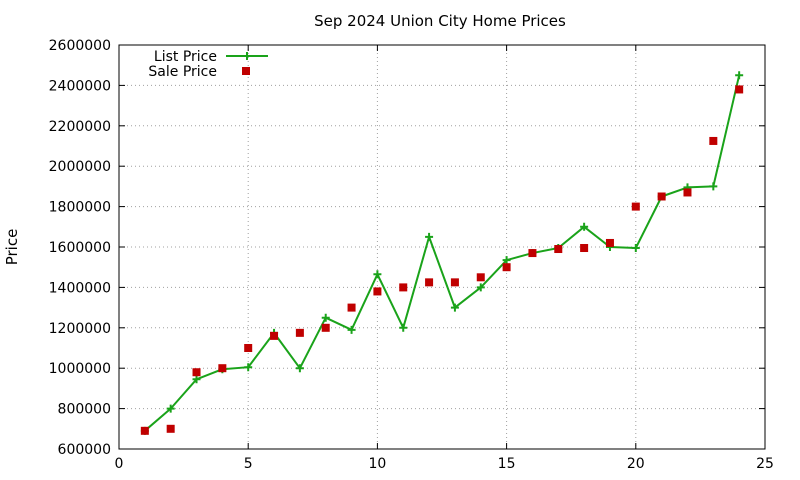  I want to click on y-tick-label: 800000, so click(84, 410).